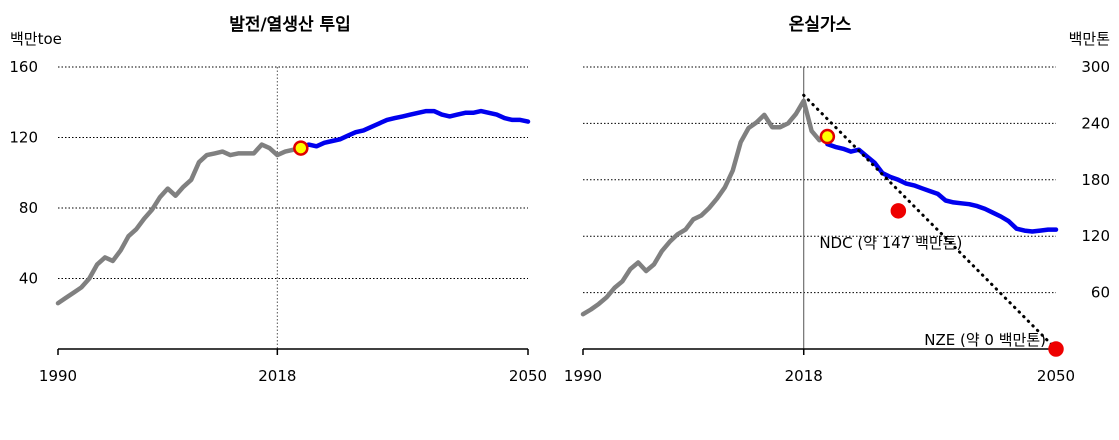  I want to click on left-y-tick-label-160: 160, so click(23, 67).